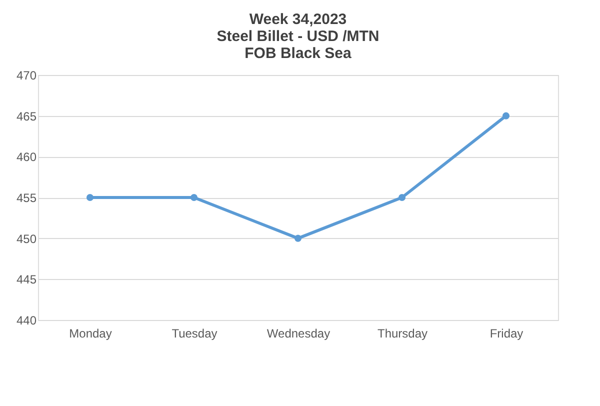 Image resolution: width=600 pixels, height=406 pixels. Describe the element at coordinates (26, 239) in the screenshot. I see `y-tick-label: 450` at that location.